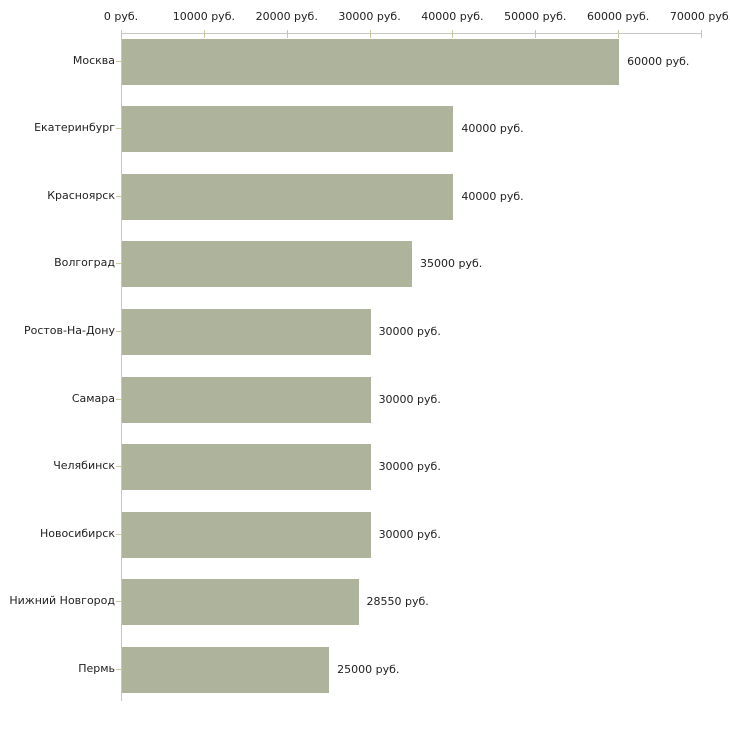 The image size is (730, 730). Describe the element at coordinates (658, 61) in the screenshot. I see `bar-value-label: 60000 руб.` at that location.